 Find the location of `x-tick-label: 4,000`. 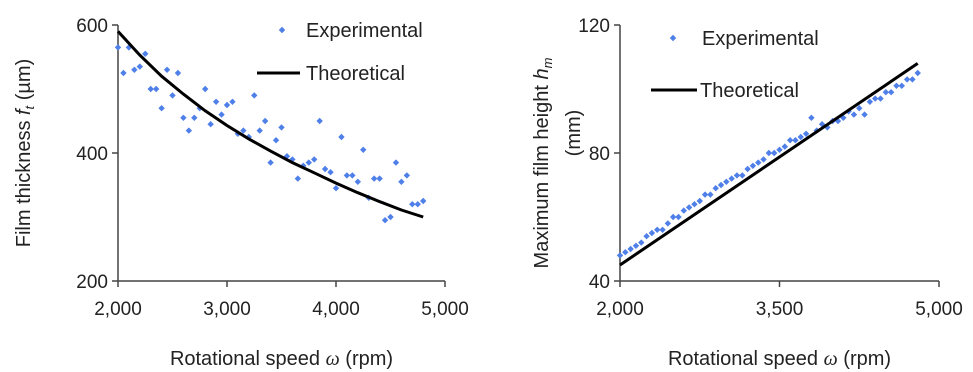

x-tick-label: 4,000 is located at coordinates (336, 309).